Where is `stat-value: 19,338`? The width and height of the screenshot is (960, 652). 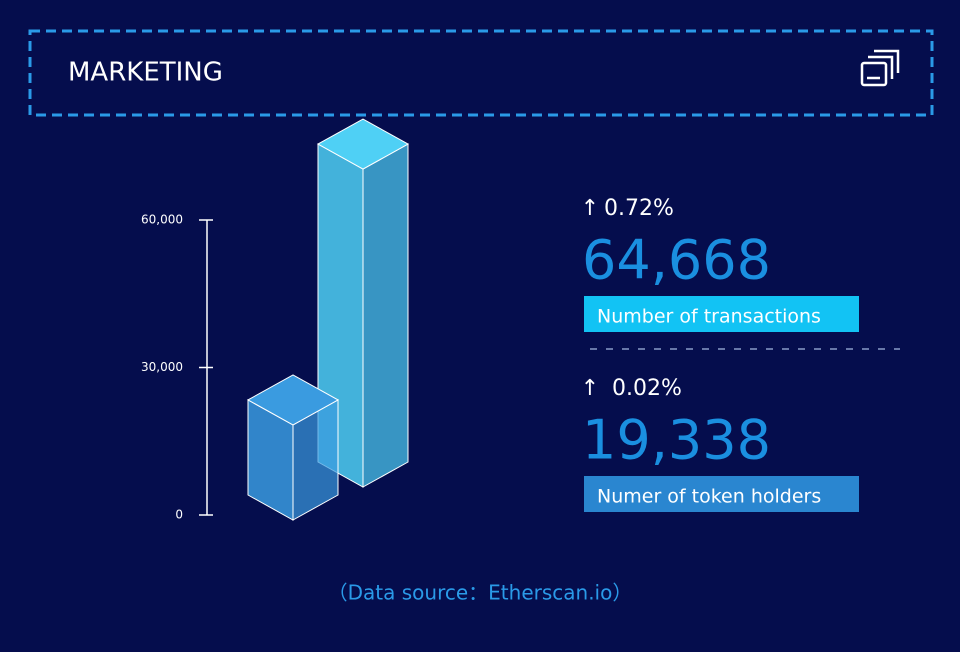
stat-value: 19,338 is located at coordinates (676, 440).